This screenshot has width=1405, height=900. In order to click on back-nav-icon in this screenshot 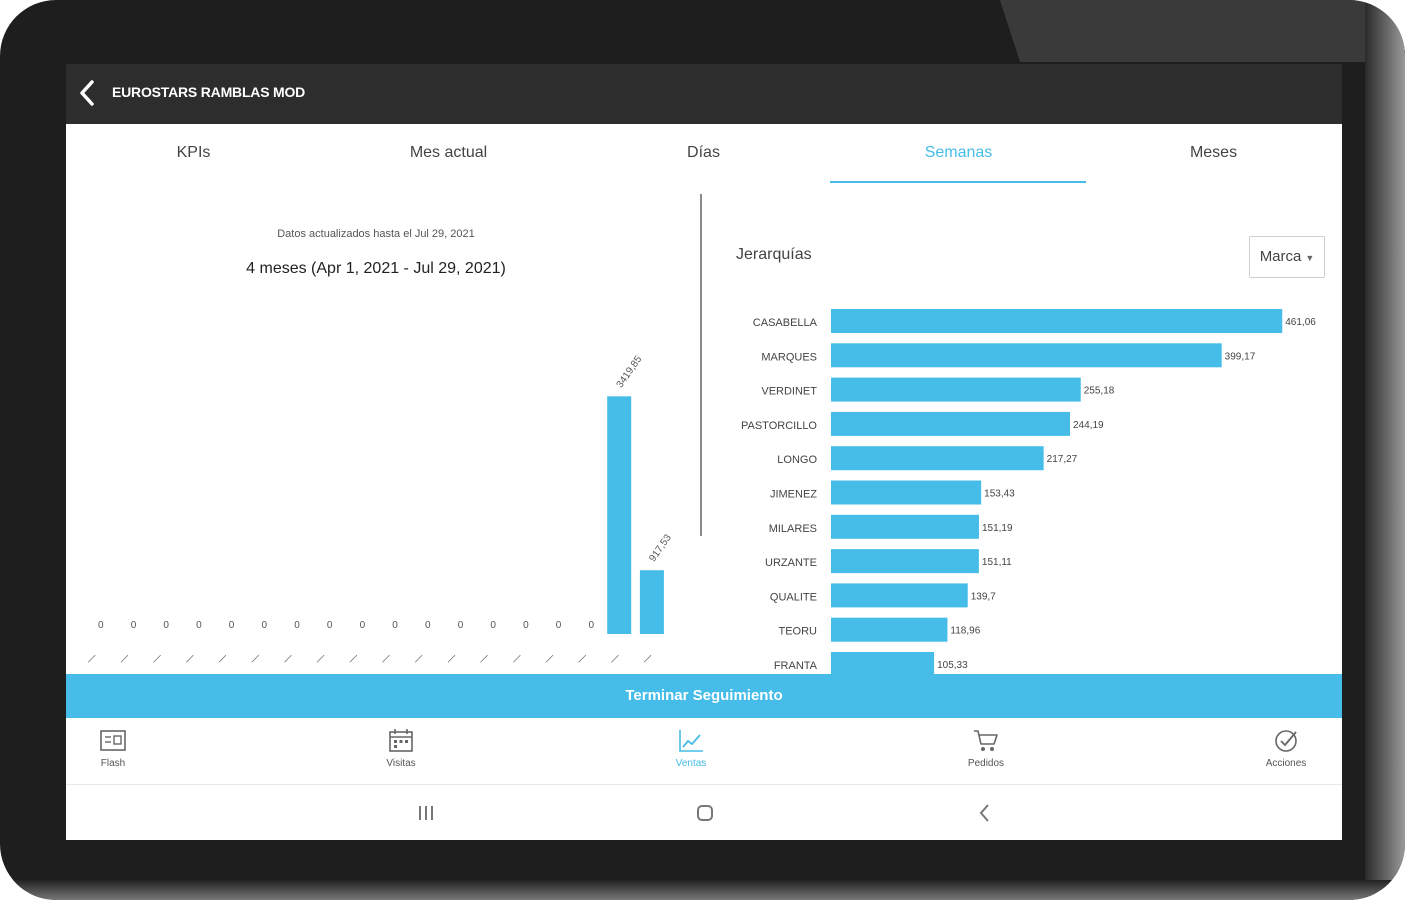, I will do `click(985, 813)`.